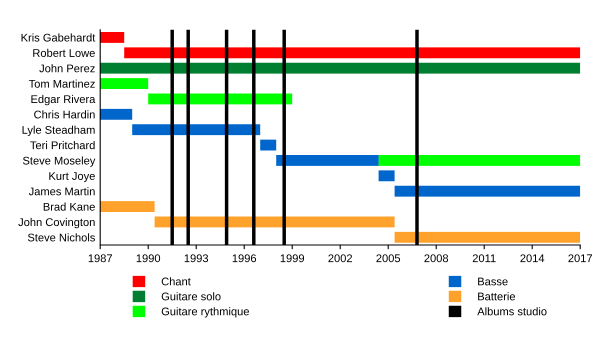 The width and height of the screenshot is (600, 350). I want to click on legend-label: Basse, so click(493, 282).